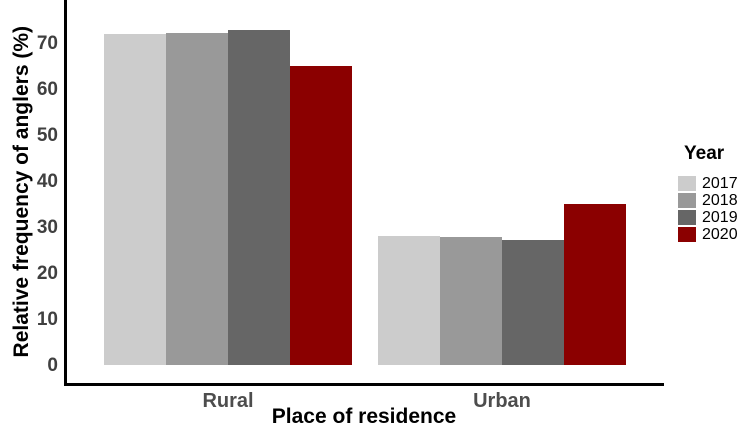  What do you see at coordinates (52, 365) in the screenshot?
I see `y-tick-label-0: 0` at bounding box center [52, 365].